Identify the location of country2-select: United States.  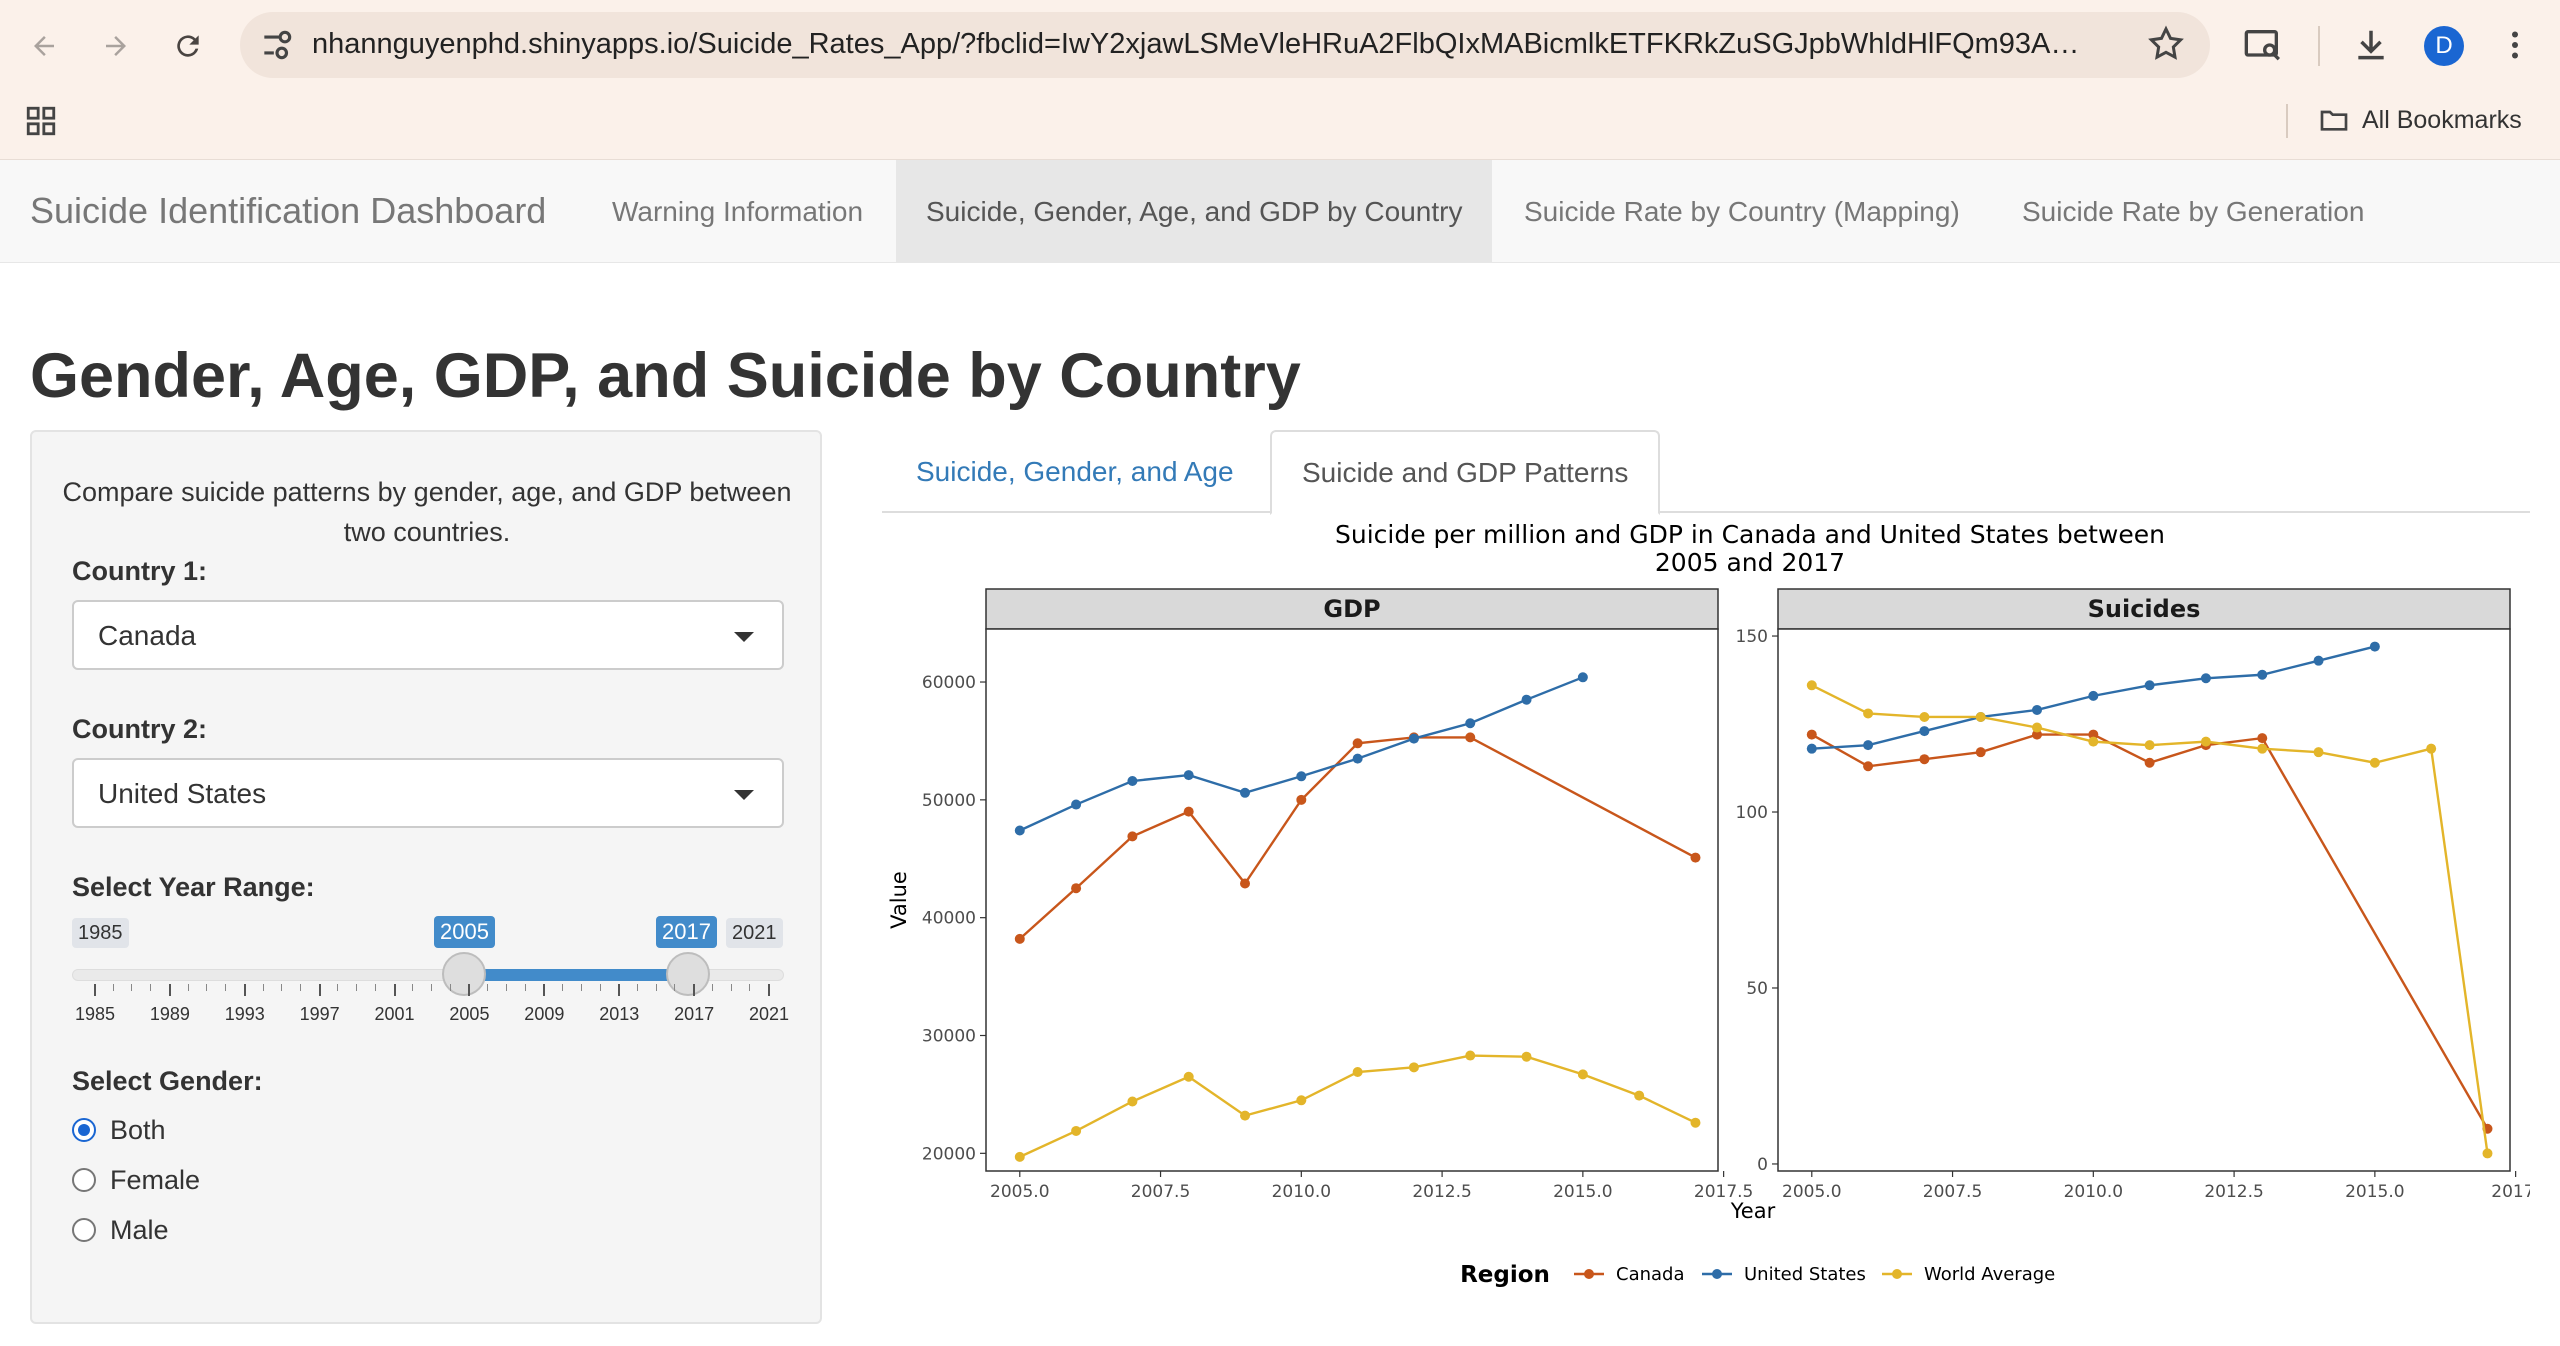
(428, 793).